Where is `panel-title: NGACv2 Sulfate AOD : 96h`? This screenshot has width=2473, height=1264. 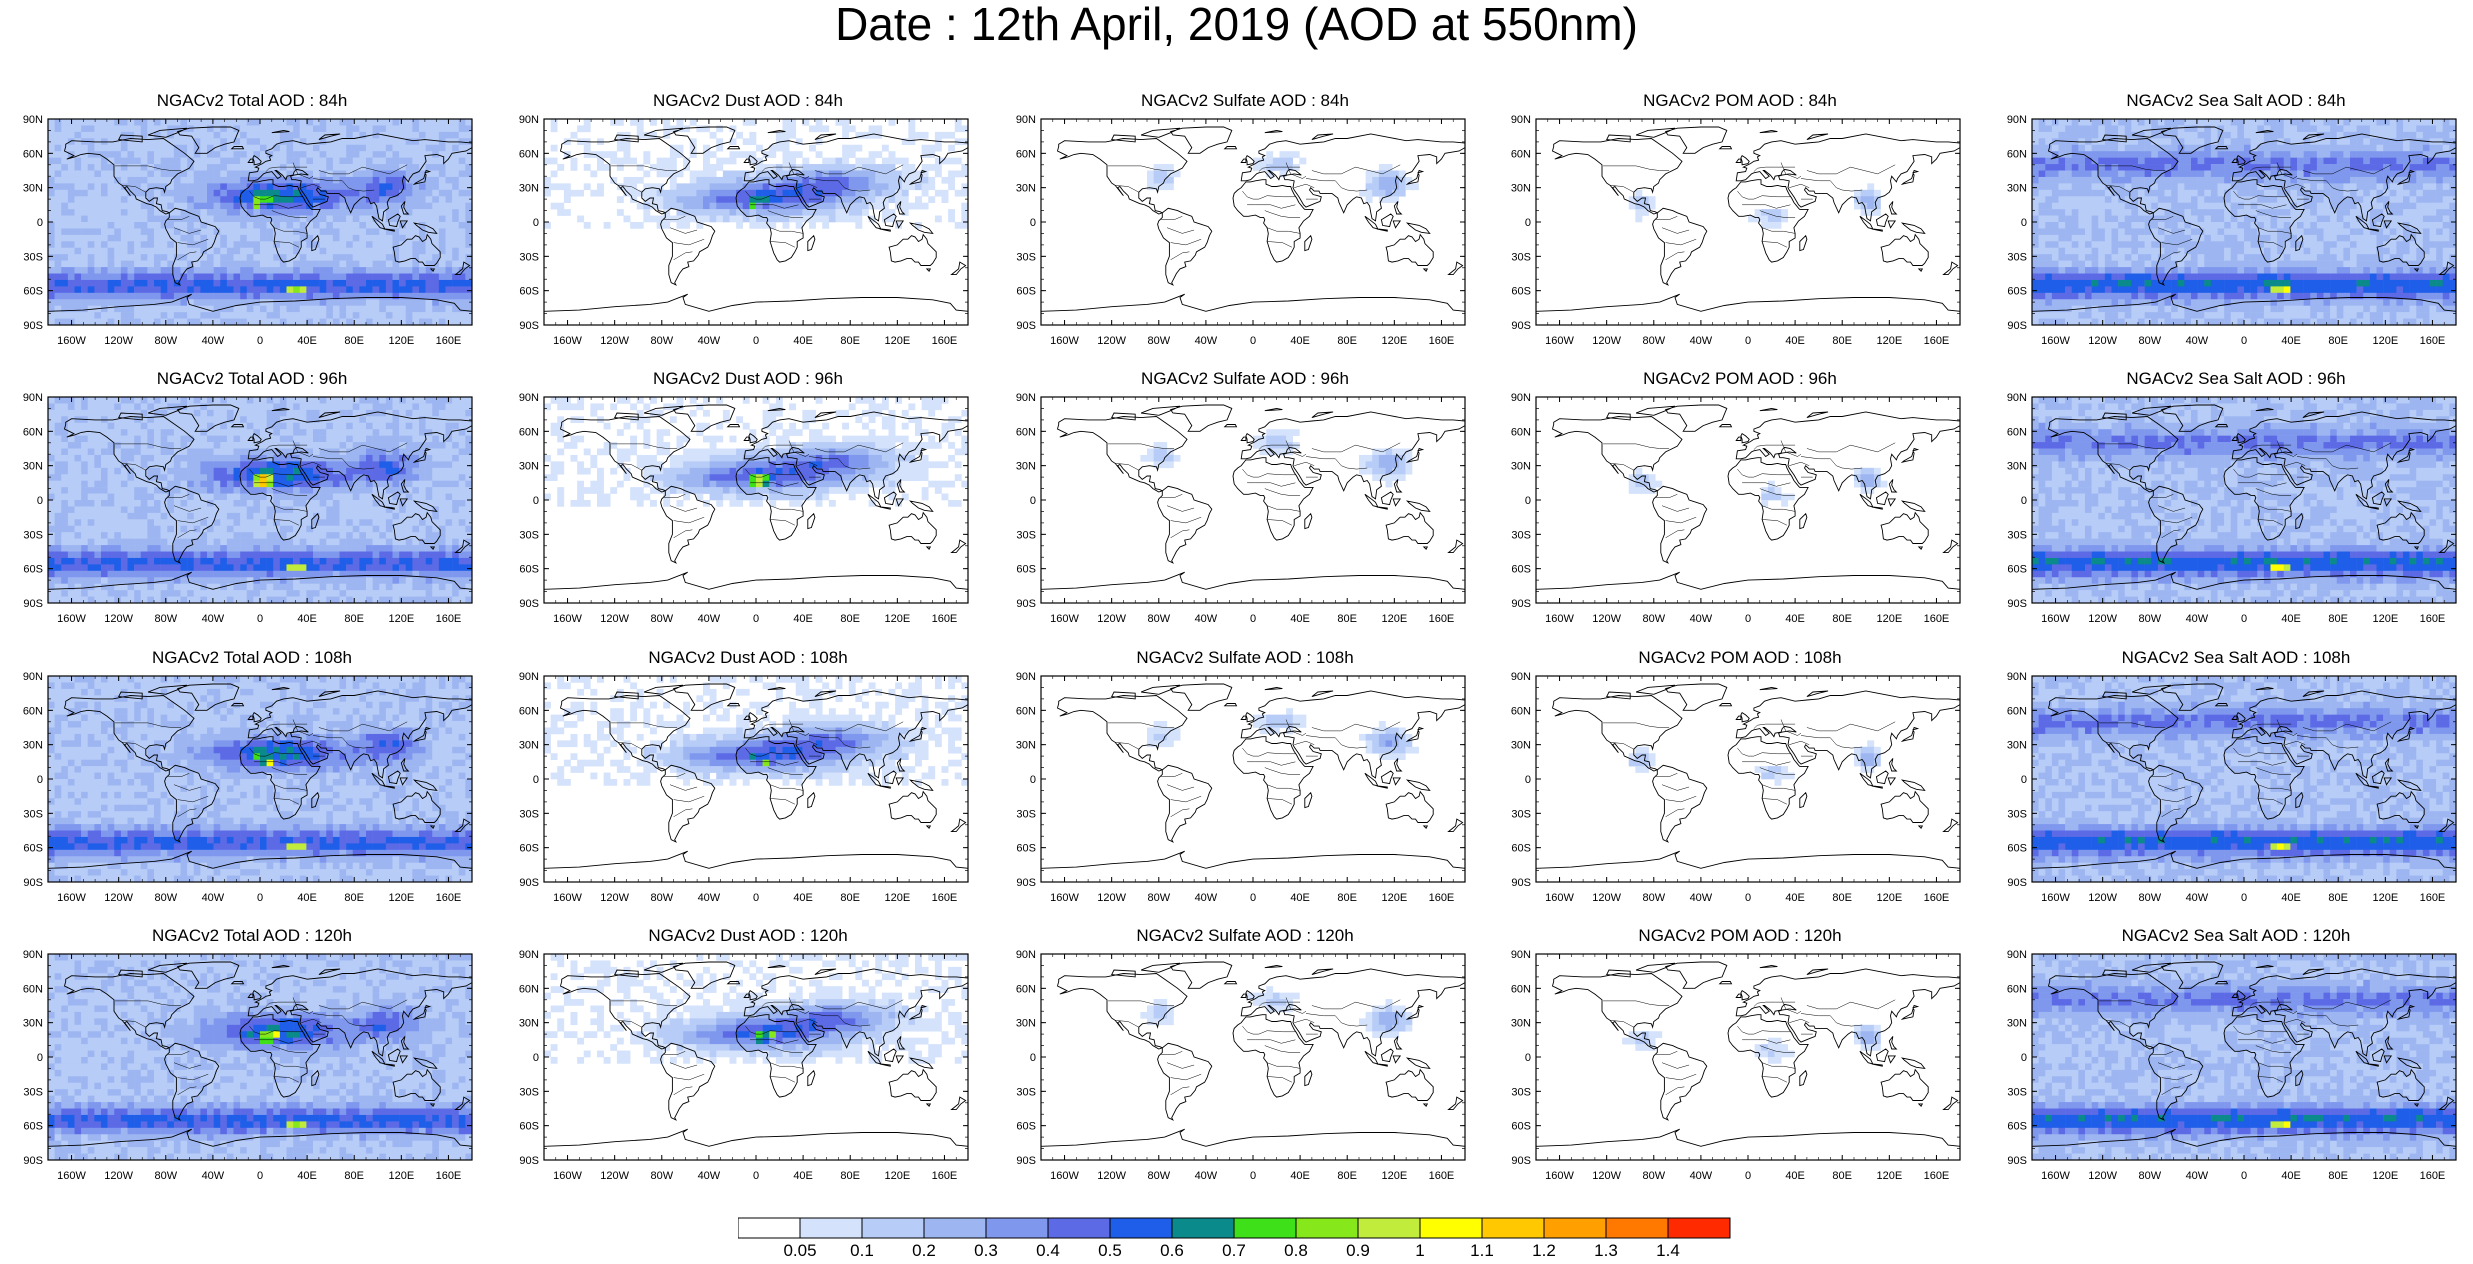
panel-title: NGACv2 Sulfate AOD : 96h is located at coordinates (1245, 379).